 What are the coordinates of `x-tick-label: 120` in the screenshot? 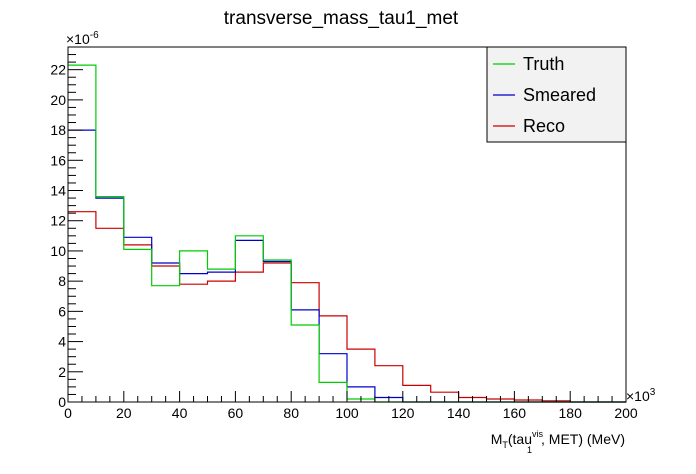 It's located at (403, 413).